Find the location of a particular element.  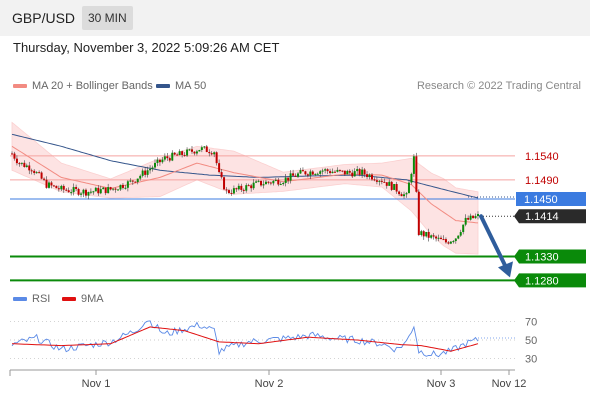

currency-pair: GBP/USD is located at coordinates (44, 18).